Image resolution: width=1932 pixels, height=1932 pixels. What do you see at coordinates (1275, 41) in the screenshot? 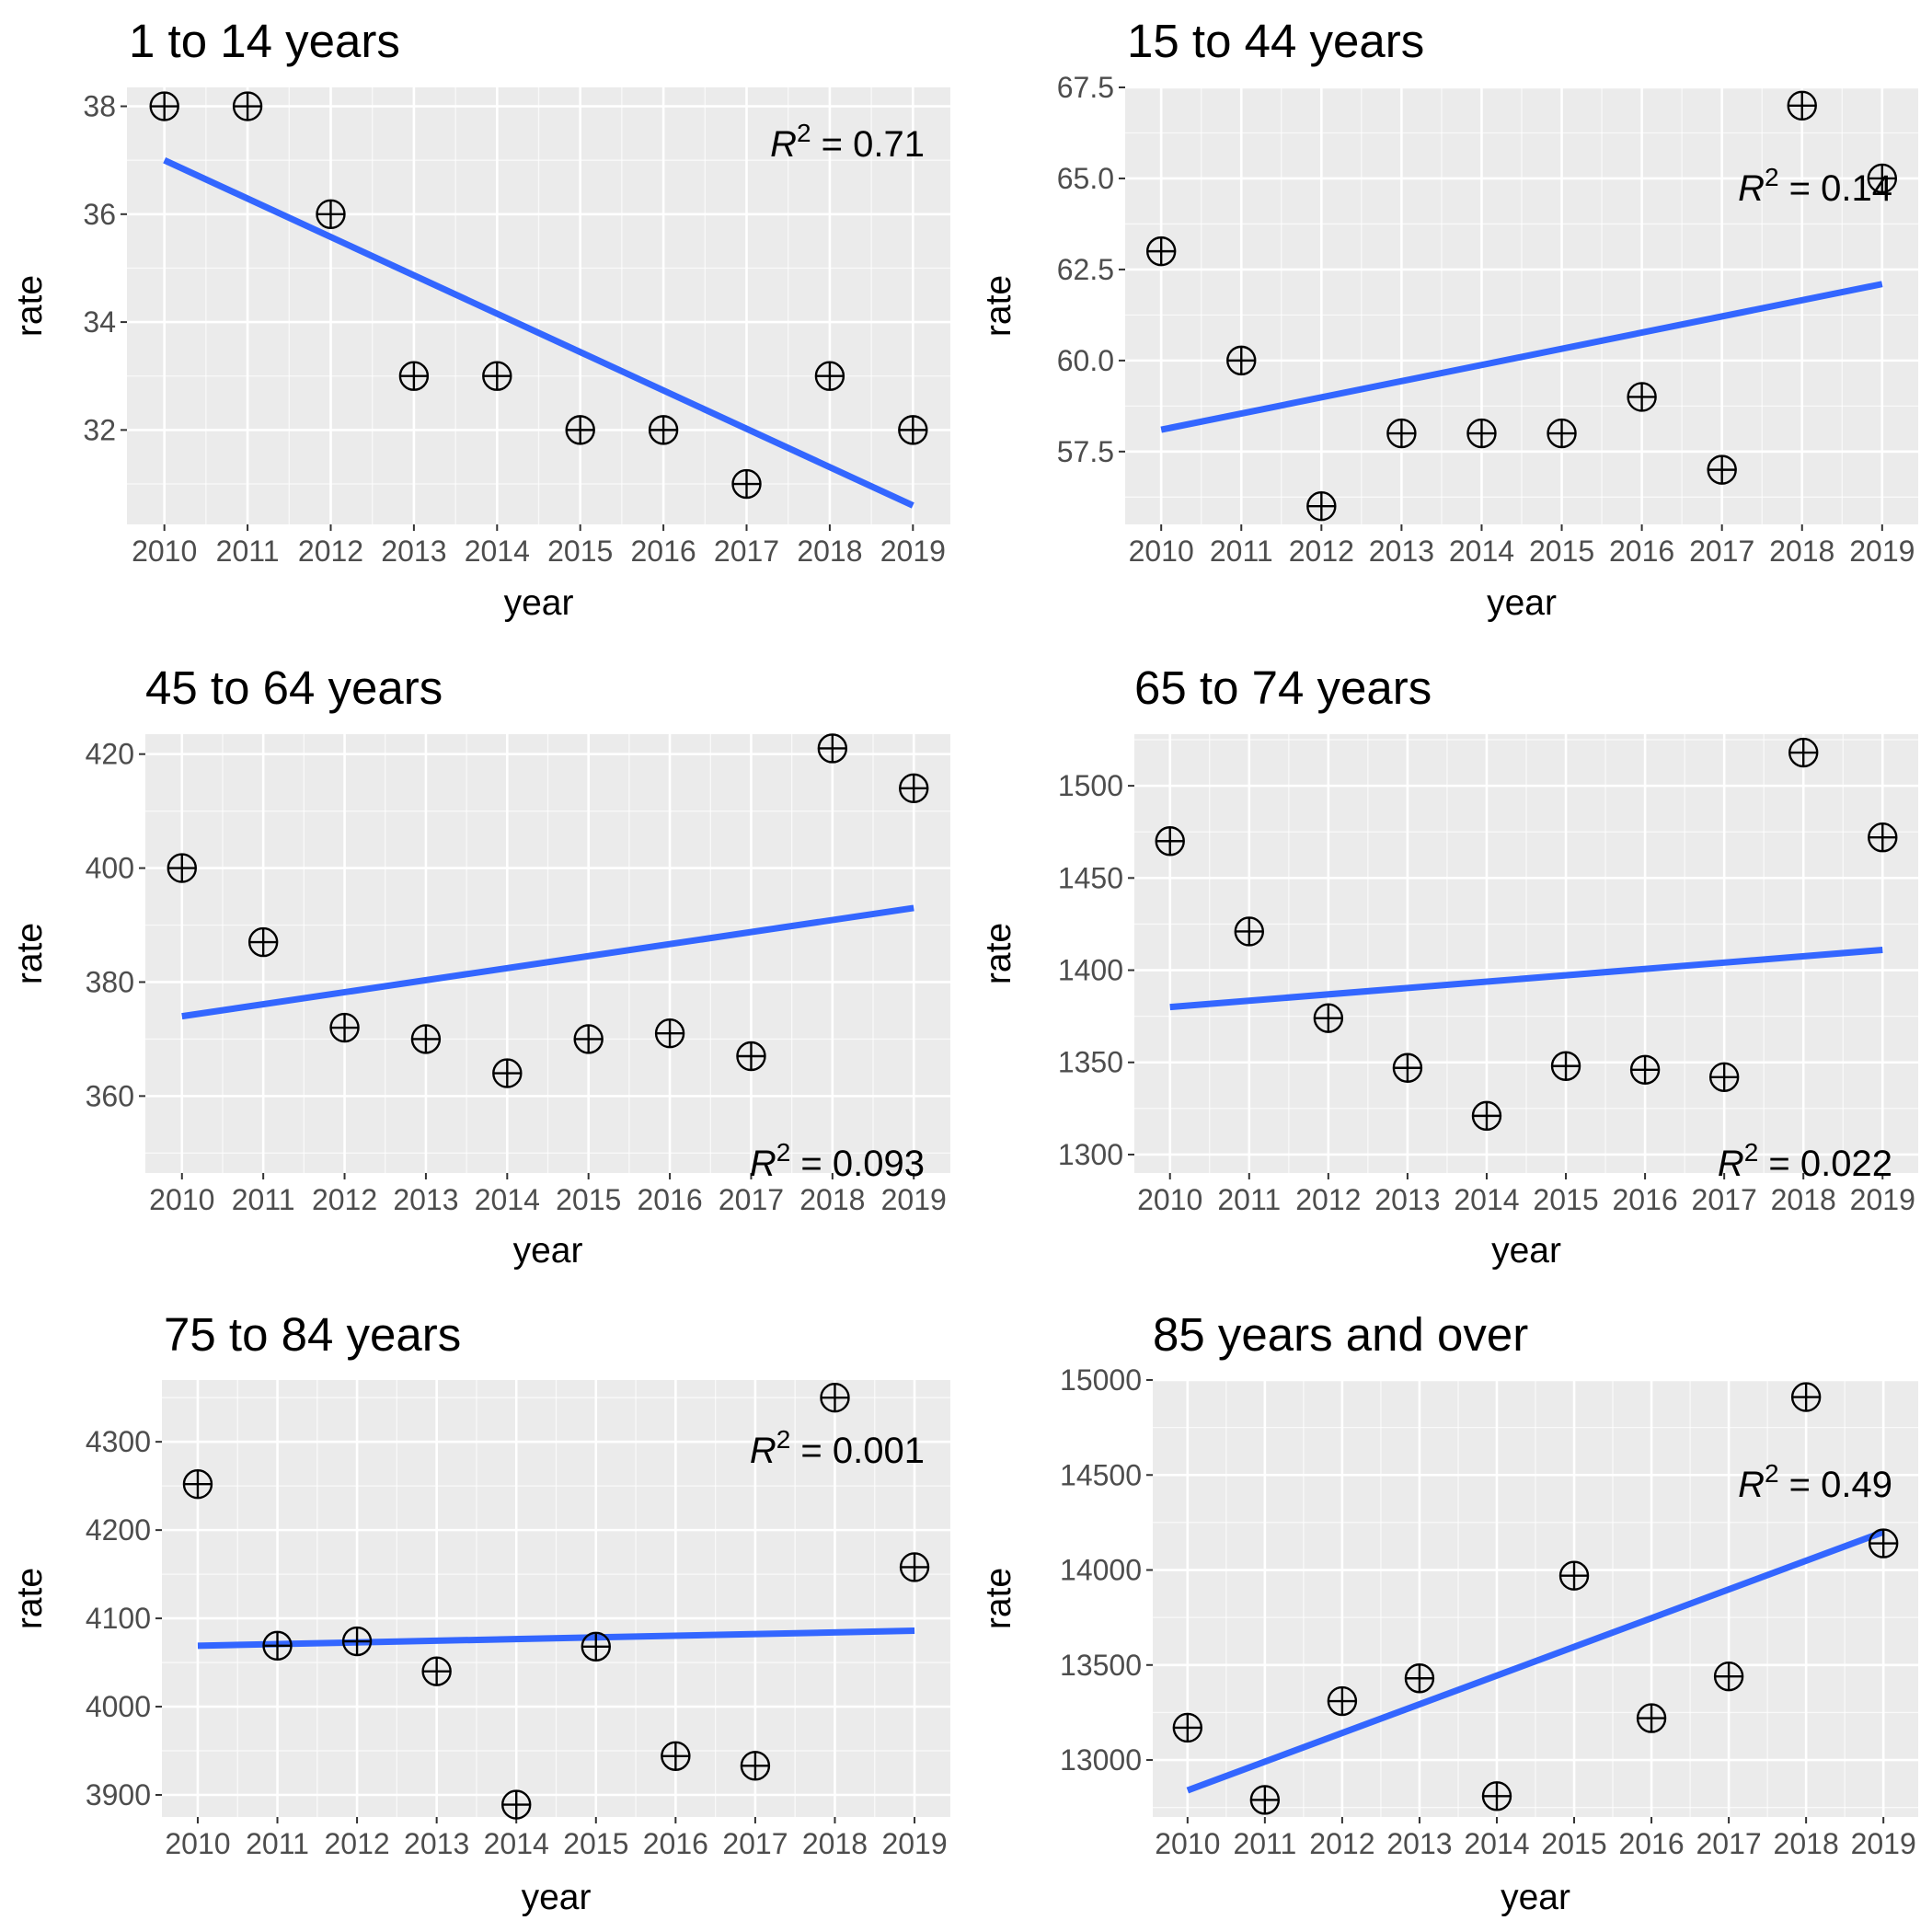
I see `panel-title: 15 to 44 years` at bounding box center [1275, 41].